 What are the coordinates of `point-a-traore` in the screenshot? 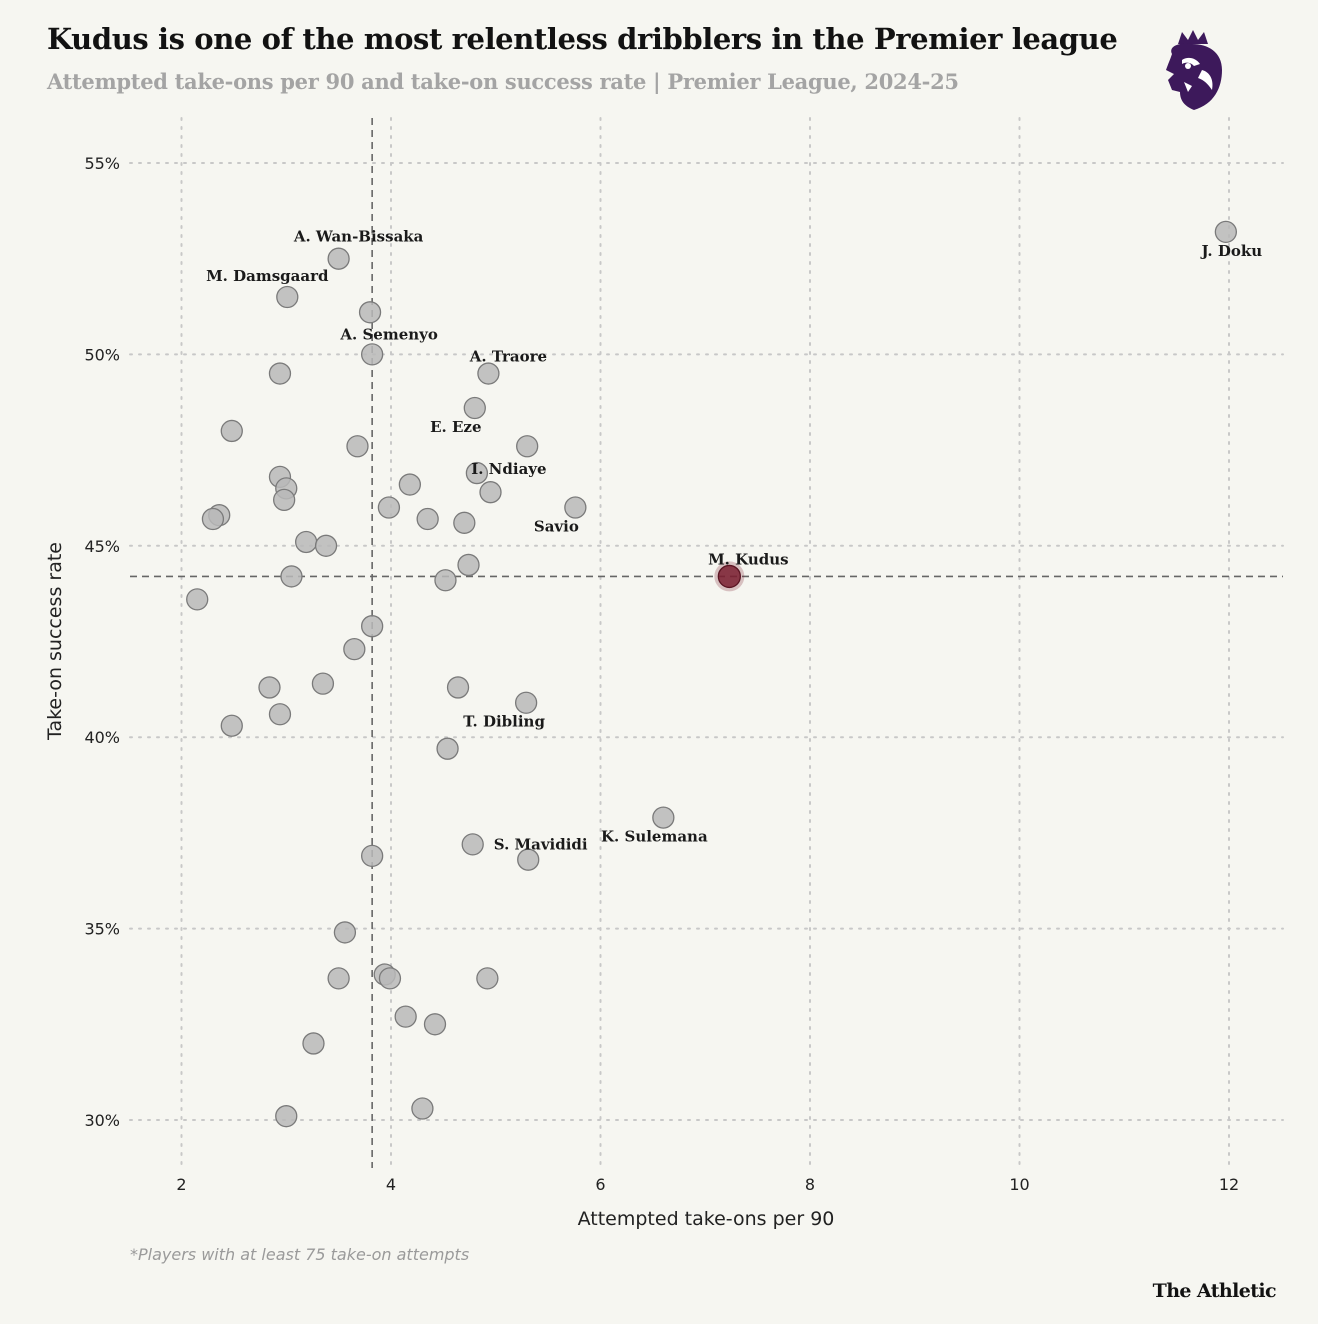 It's located at (488, 373).